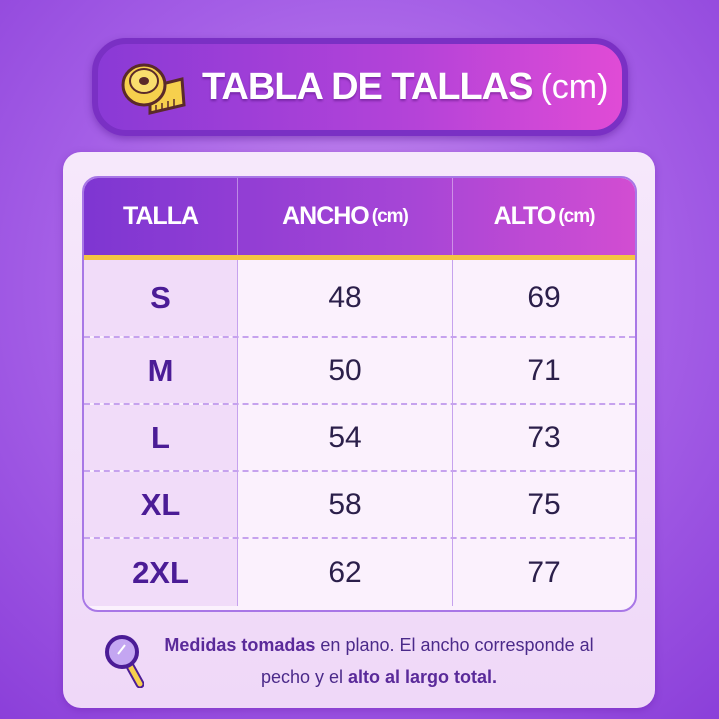  I want to click on alto-cell: 75, so click(544, 504).